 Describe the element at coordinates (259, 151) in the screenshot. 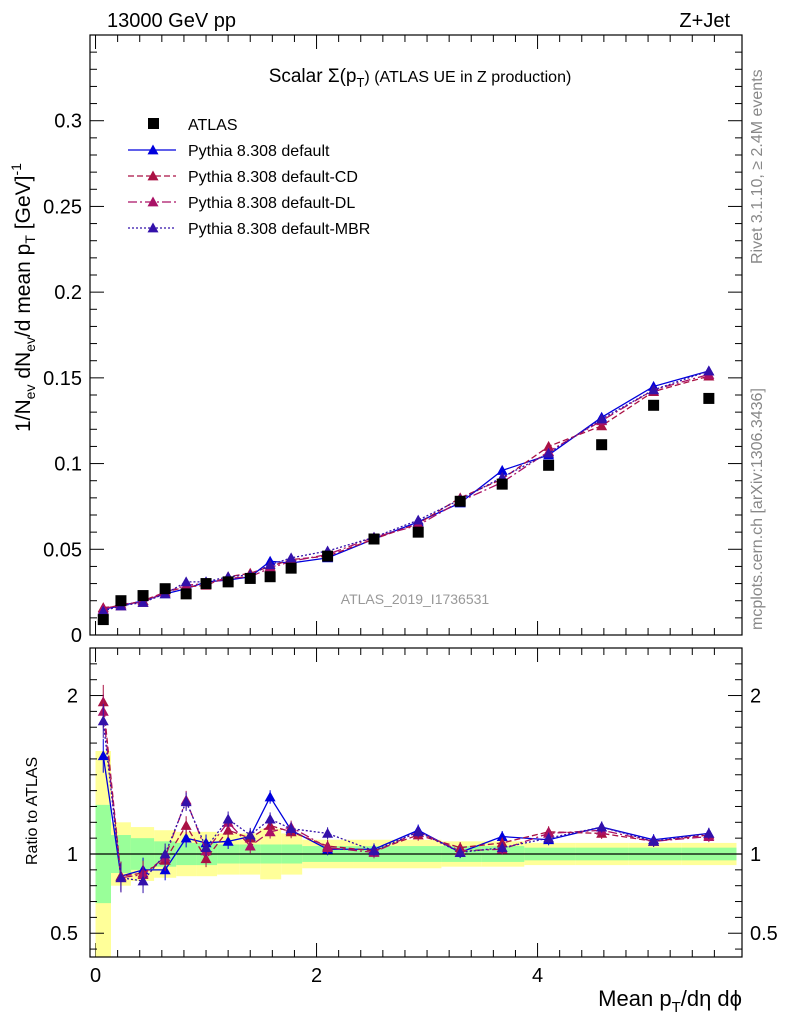

I see `legend-label: Pythia 8.308 default` at that location.